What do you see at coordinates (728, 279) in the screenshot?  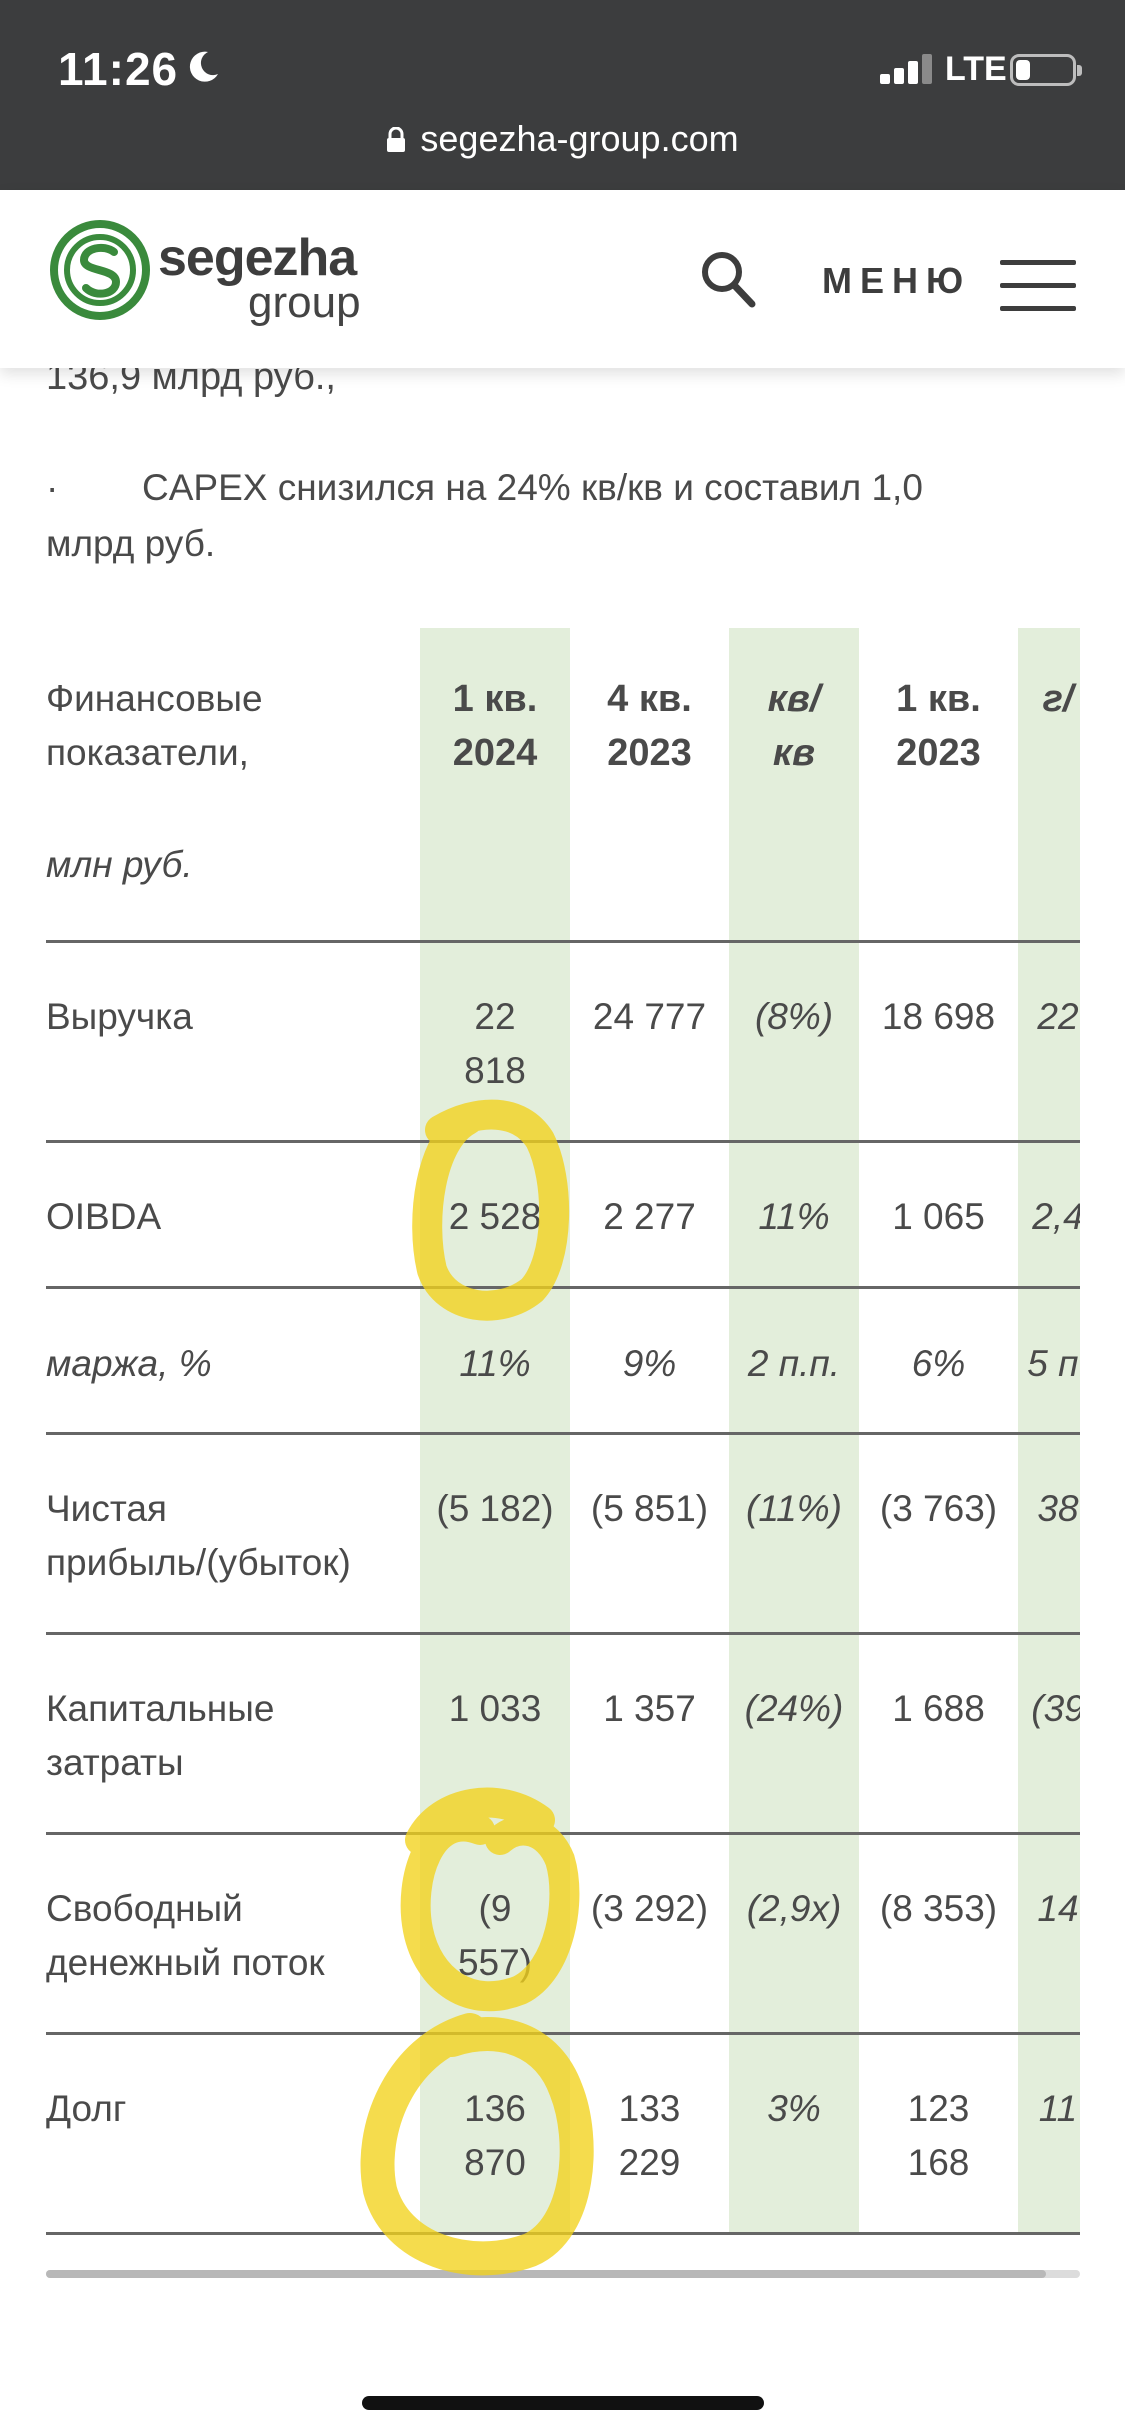 I see `search-icon` at bounding box center [728, 279].